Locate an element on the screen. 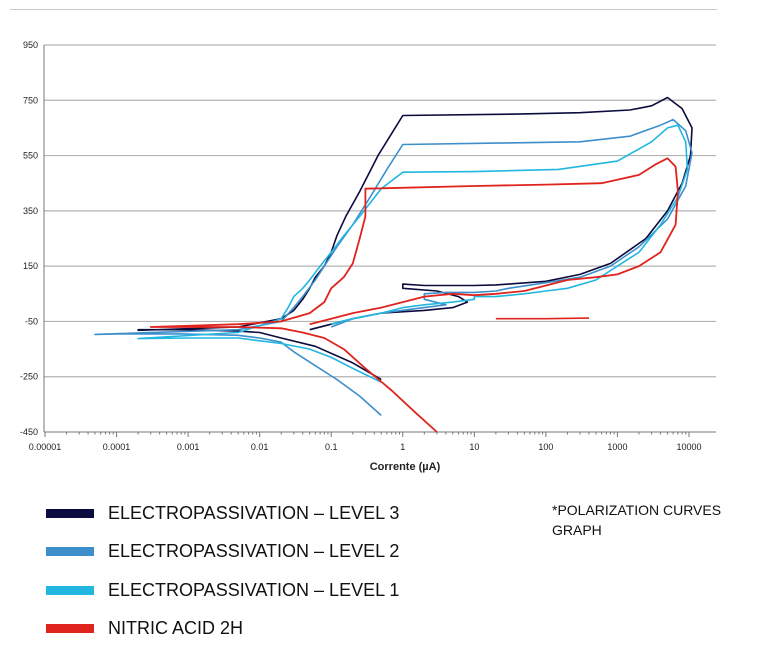 The height and width of the screenshot is (651, 775). x-tick-label: 0.0001 is located at coordinates (117, 447).